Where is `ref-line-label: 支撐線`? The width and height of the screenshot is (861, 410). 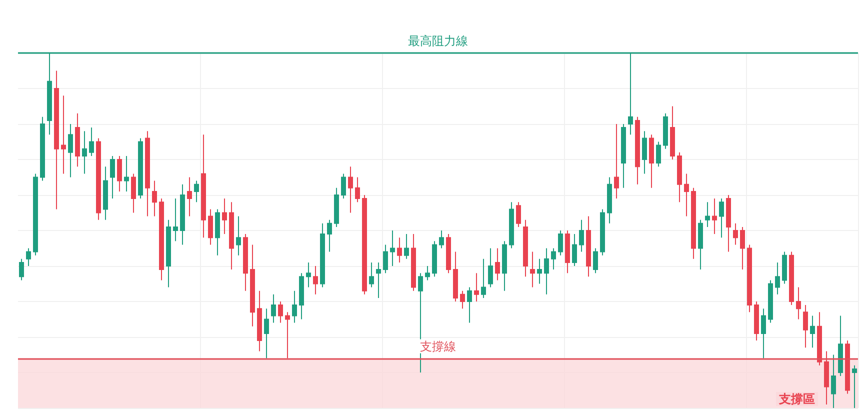 ref-line-label: 支撐線 is located at coordinates (438, 346).